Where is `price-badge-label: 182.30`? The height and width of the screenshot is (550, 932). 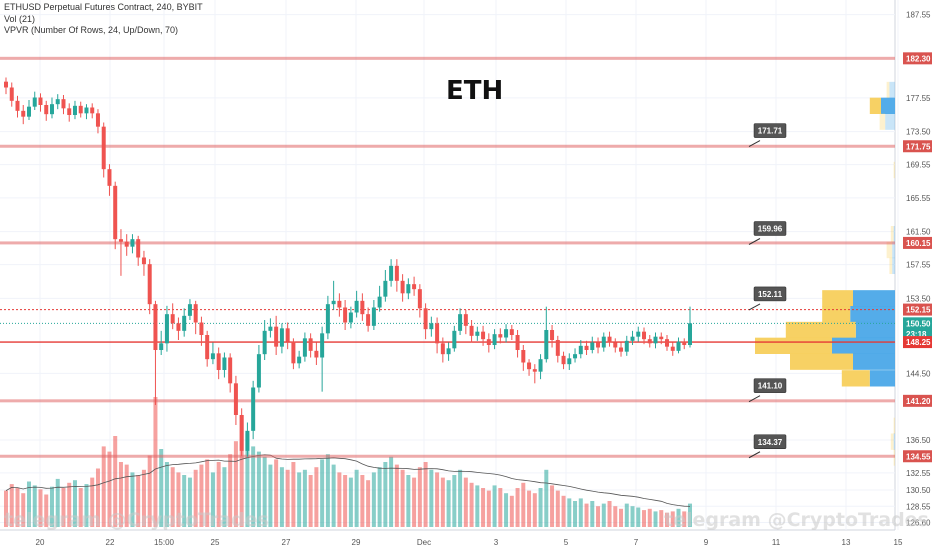
price-badge-label: 182.30 is located at coordinates (918, 58).